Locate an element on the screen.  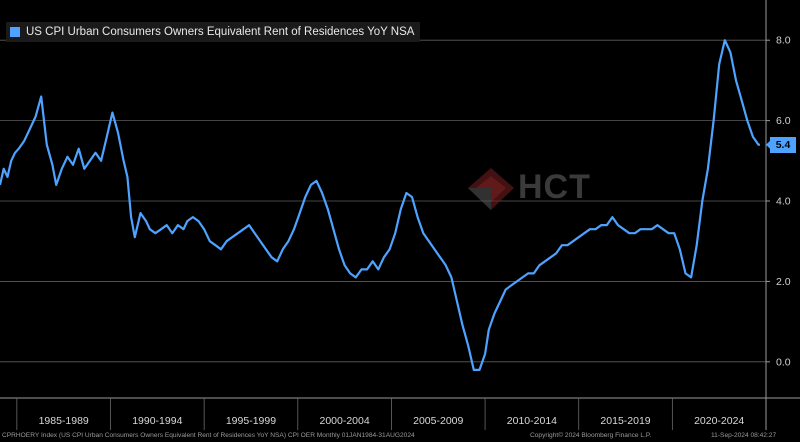
legend-swatch is located at coordinates (15, 32).